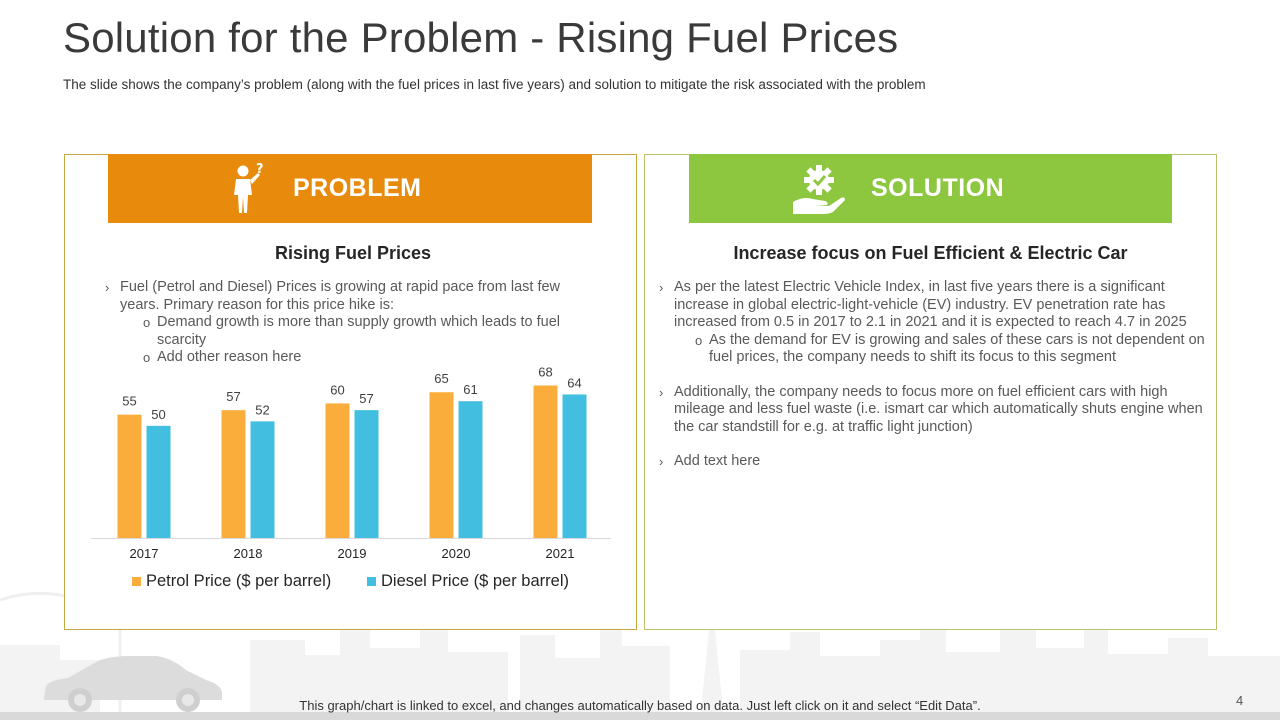  Describe the element at coordinates (574, 382) in the screenshot. I see `diesel-data-label: 64` at that location.